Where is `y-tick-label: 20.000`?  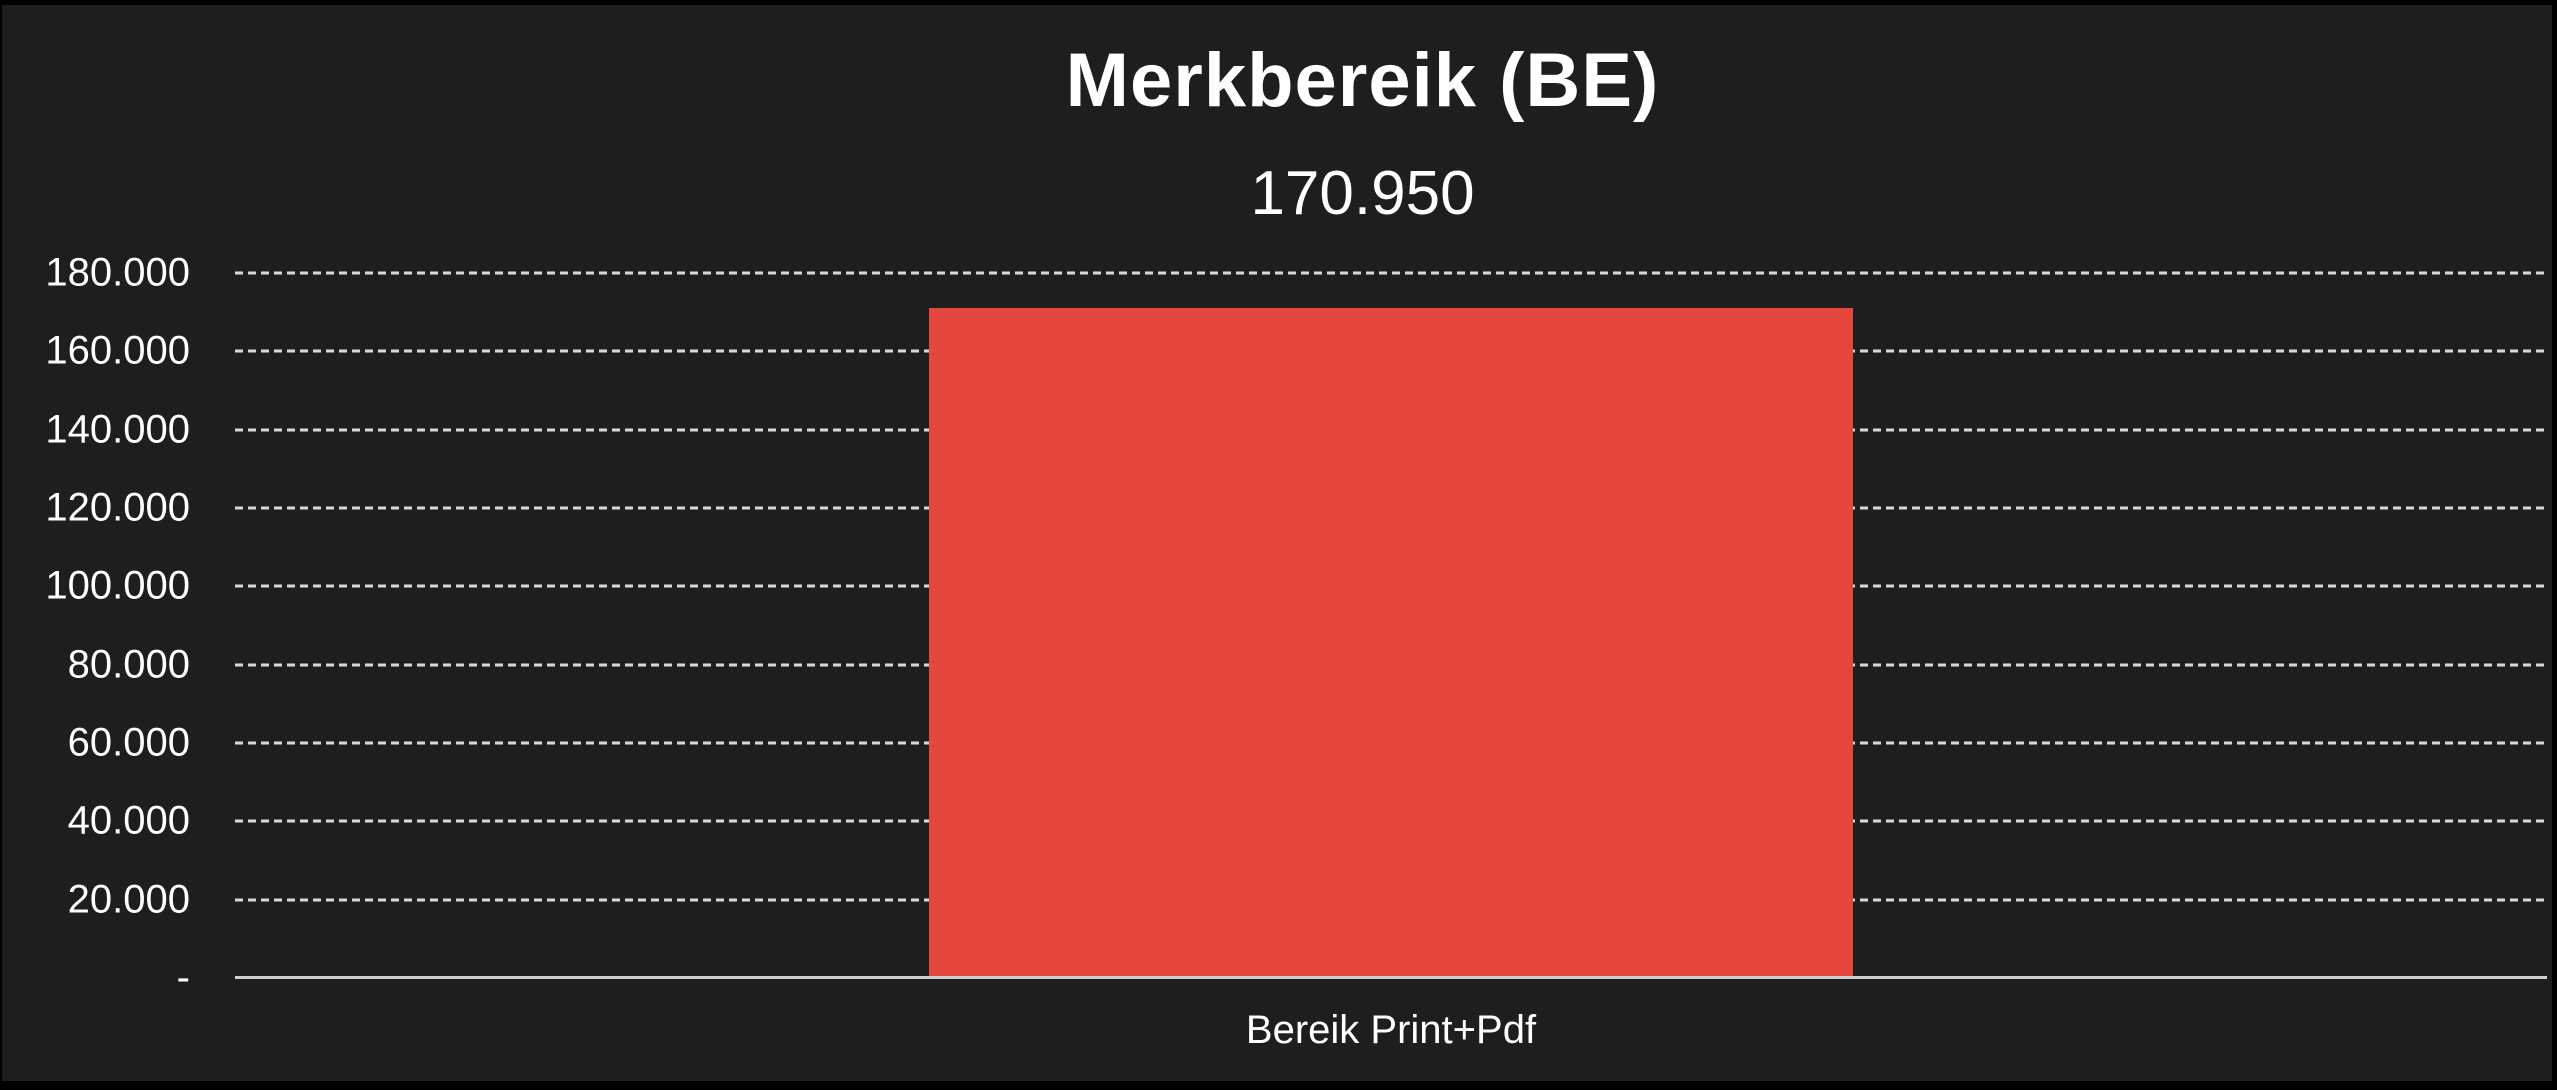
y-tick-label: 20.000 is located at coordinates (128, 899).